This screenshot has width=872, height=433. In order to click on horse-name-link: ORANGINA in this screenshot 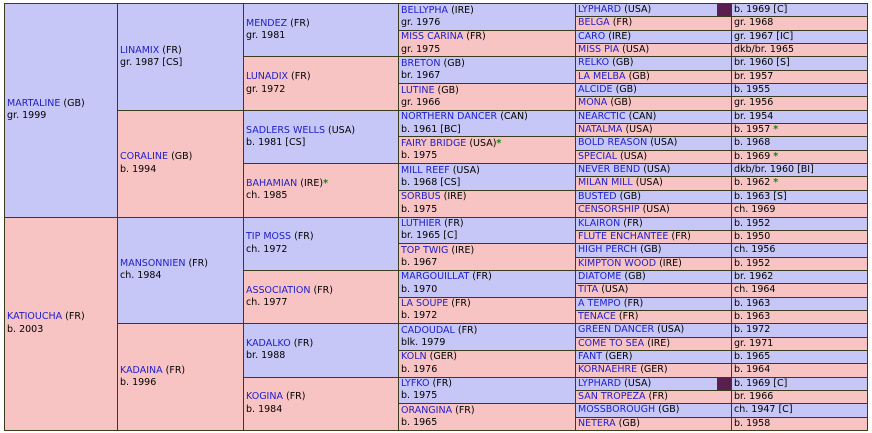, I will do `click(427, 410)`.